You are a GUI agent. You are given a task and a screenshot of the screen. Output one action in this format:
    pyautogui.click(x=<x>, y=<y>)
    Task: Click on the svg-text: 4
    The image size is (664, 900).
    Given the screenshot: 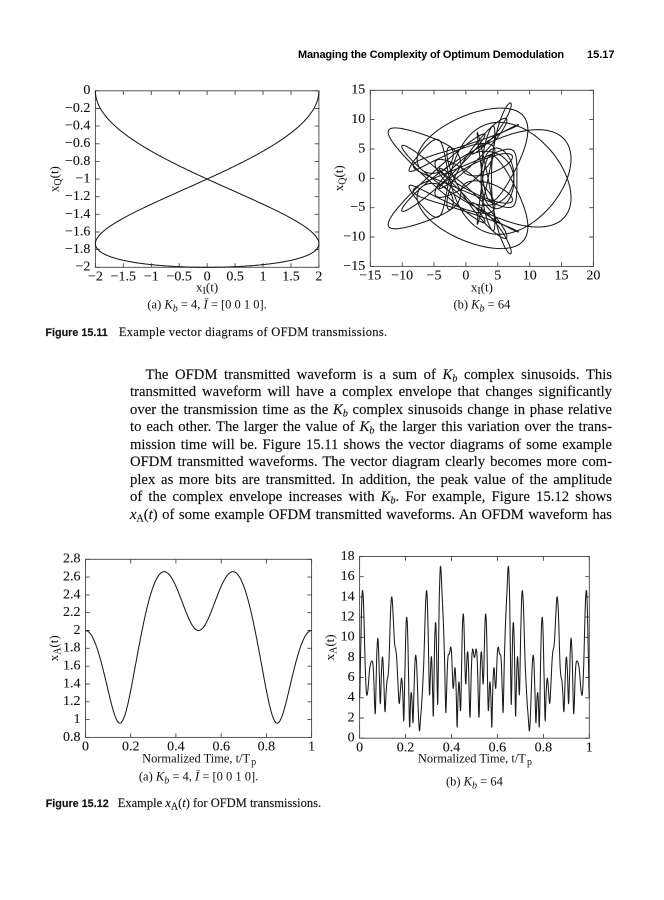 What is the action you would take?
    pyautogui.click(x=351, y=697)
    